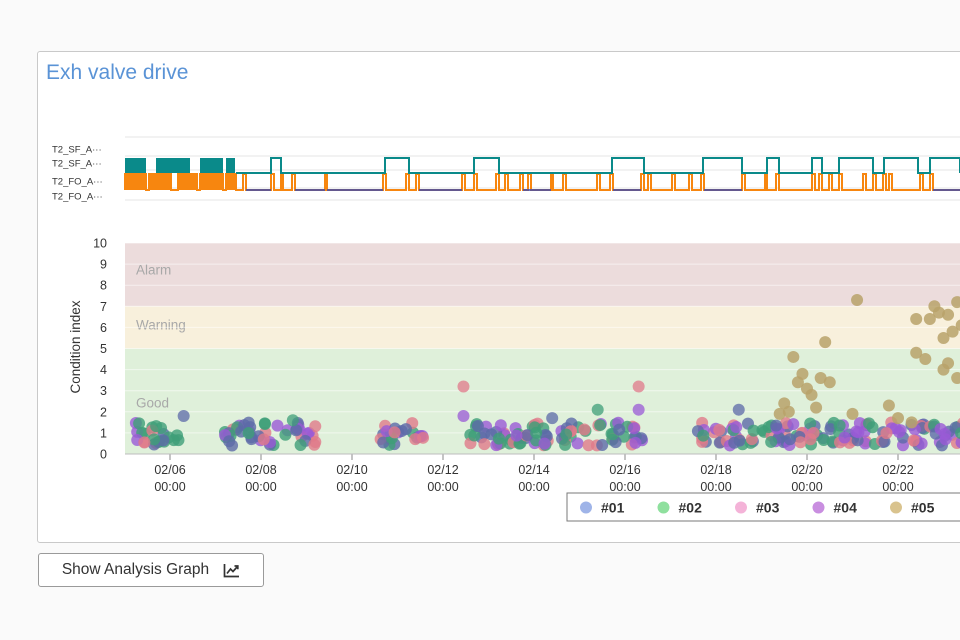 This screenshot has width=960, height=640. Describe the element at coordinates (542, 275) in the screenshot. I see `band-alarm` at that location.